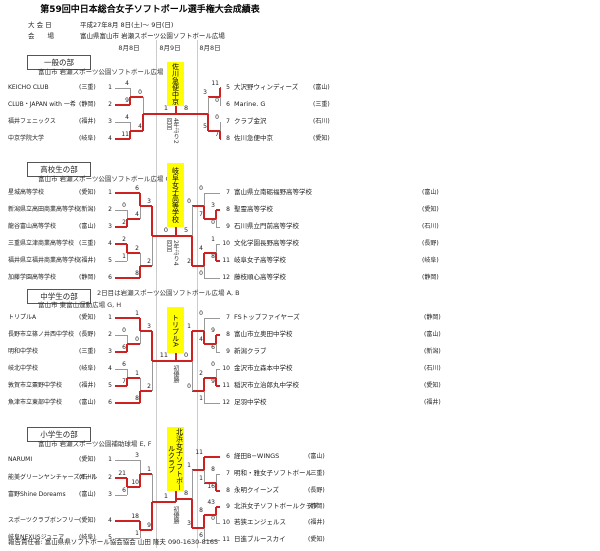 This screenshot has height=551, width=600. I want to click on team-name: FSトップファイヤーズ, so click(267, 317).